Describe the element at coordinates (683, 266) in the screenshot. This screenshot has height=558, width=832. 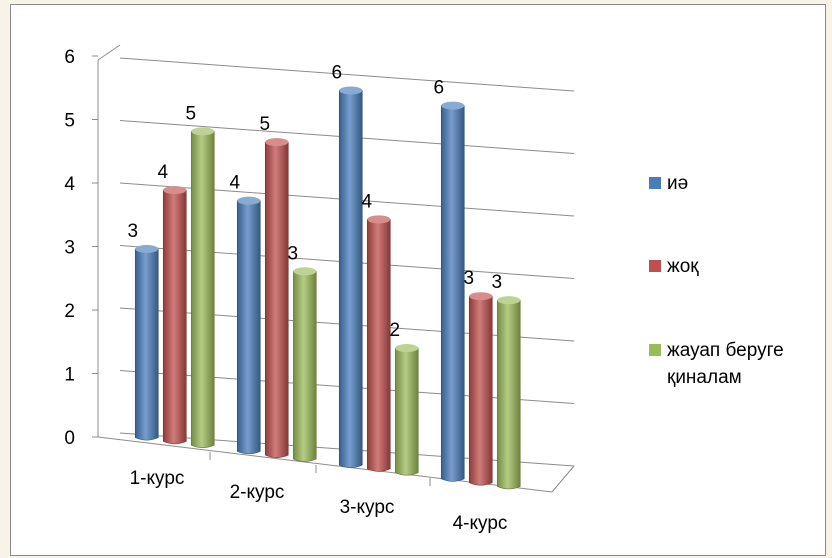
I see `legend-label: жоқ` at that location.